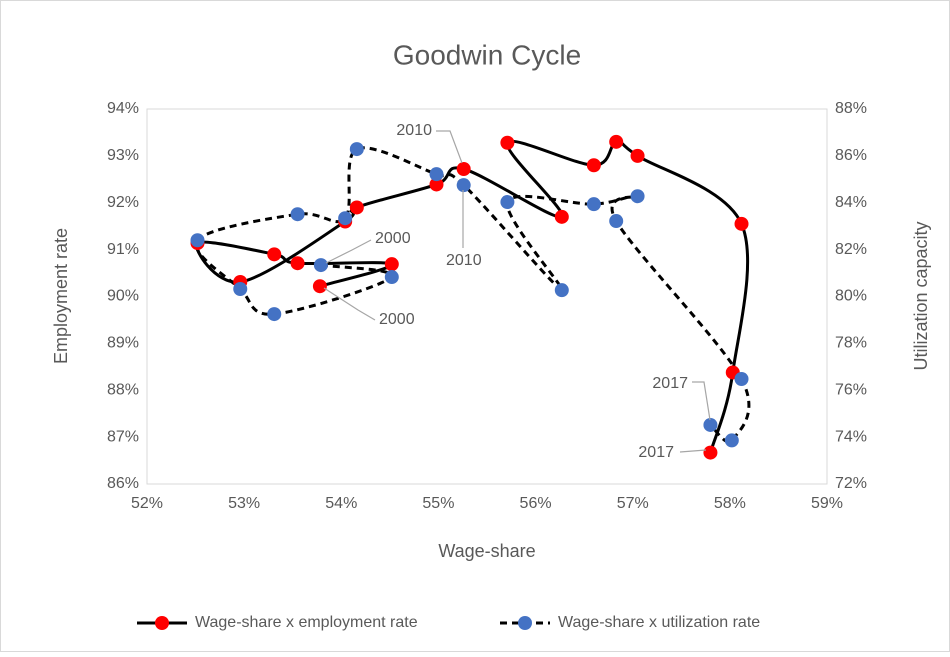  I want to click on x-tick-label: 54%, so click(341, 503).